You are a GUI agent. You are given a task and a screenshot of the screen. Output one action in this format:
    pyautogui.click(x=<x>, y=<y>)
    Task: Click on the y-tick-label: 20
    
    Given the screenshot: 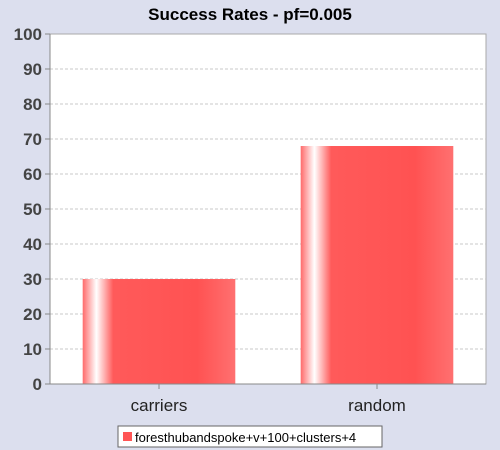 What is the action you would take?
    pyautogui.click(x=32, y=314)
    